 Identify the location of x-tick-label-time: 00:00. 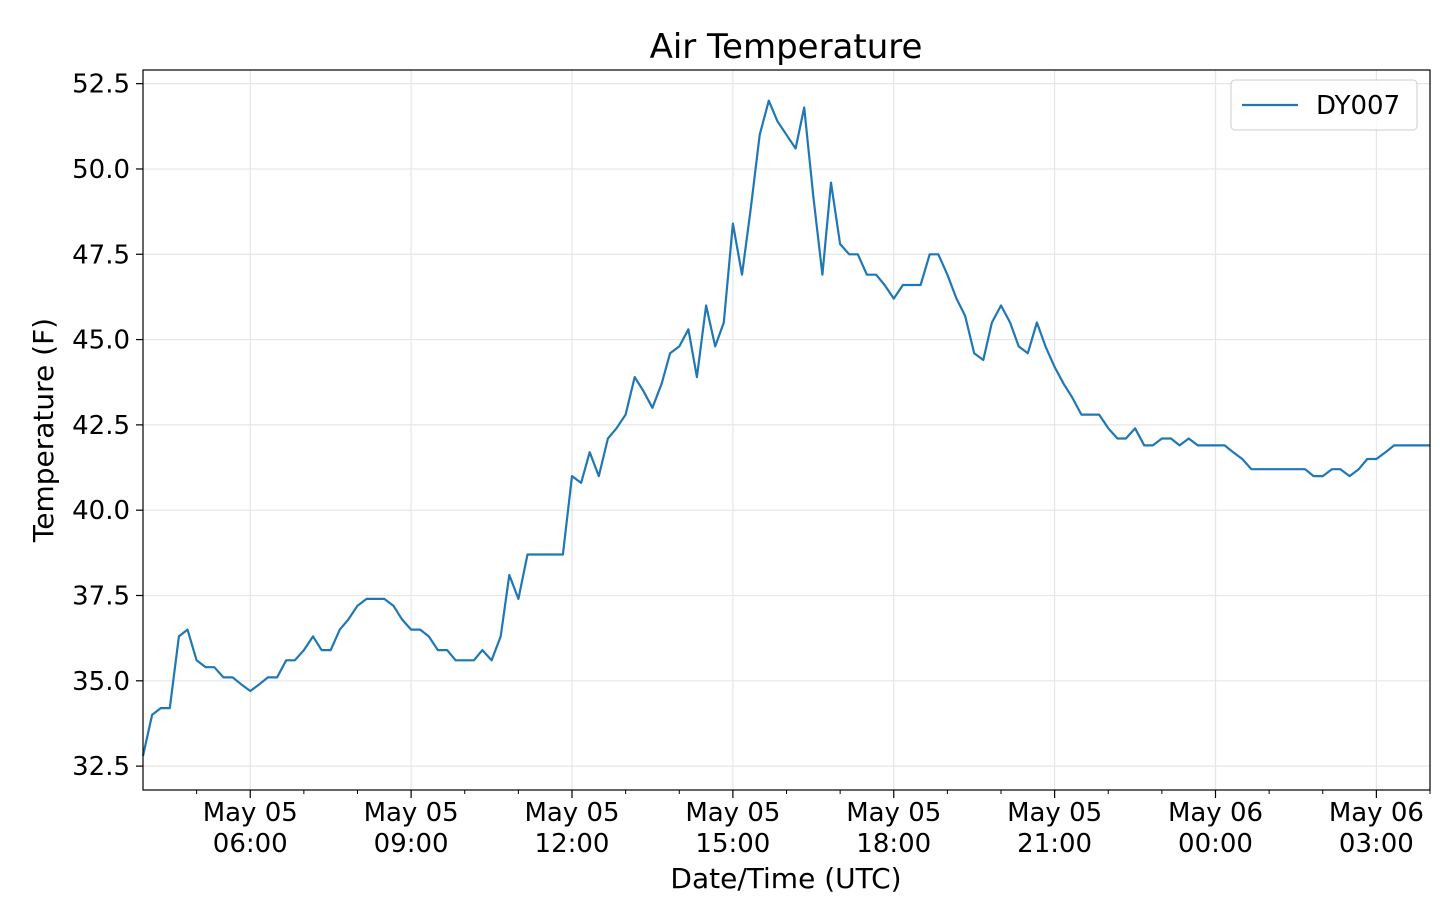
(1215, 844).